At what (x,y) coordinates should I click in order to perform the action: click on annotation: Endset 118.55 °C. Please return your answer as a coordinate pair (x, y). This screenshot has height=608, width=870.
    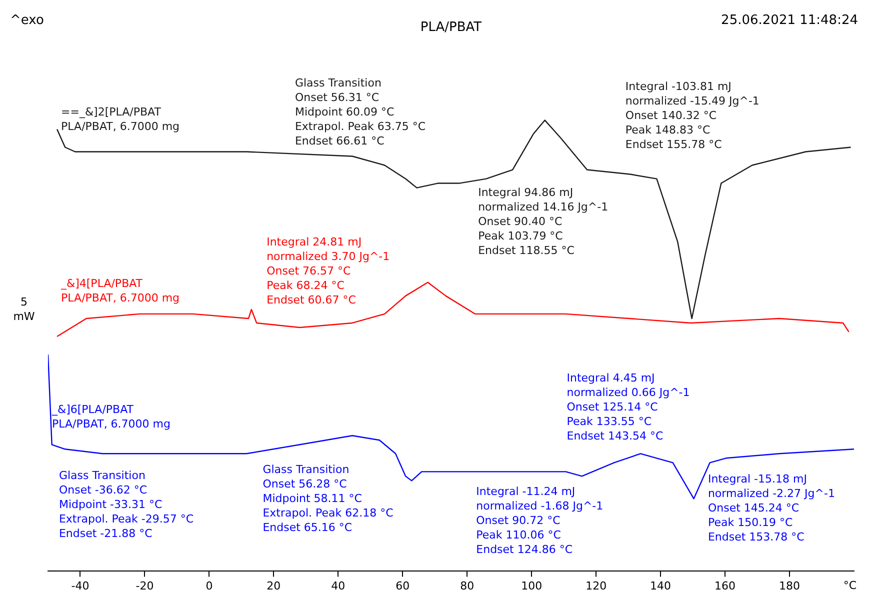
    Looking at the image, I should click on (526, 251).